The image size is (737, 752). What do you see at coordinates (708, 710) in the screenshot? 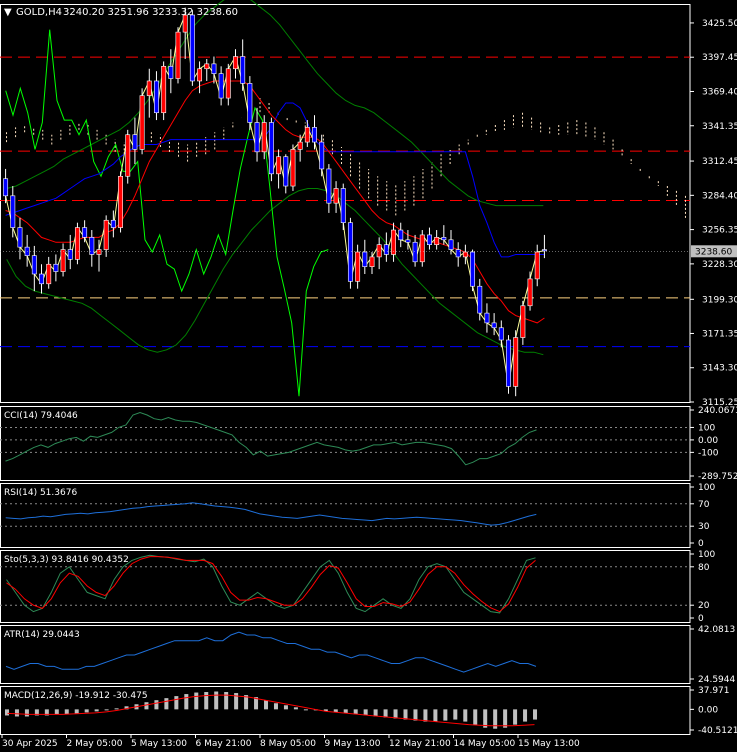
I see `indicator-tick-label: 0.00` at bounding box center [708, 710].